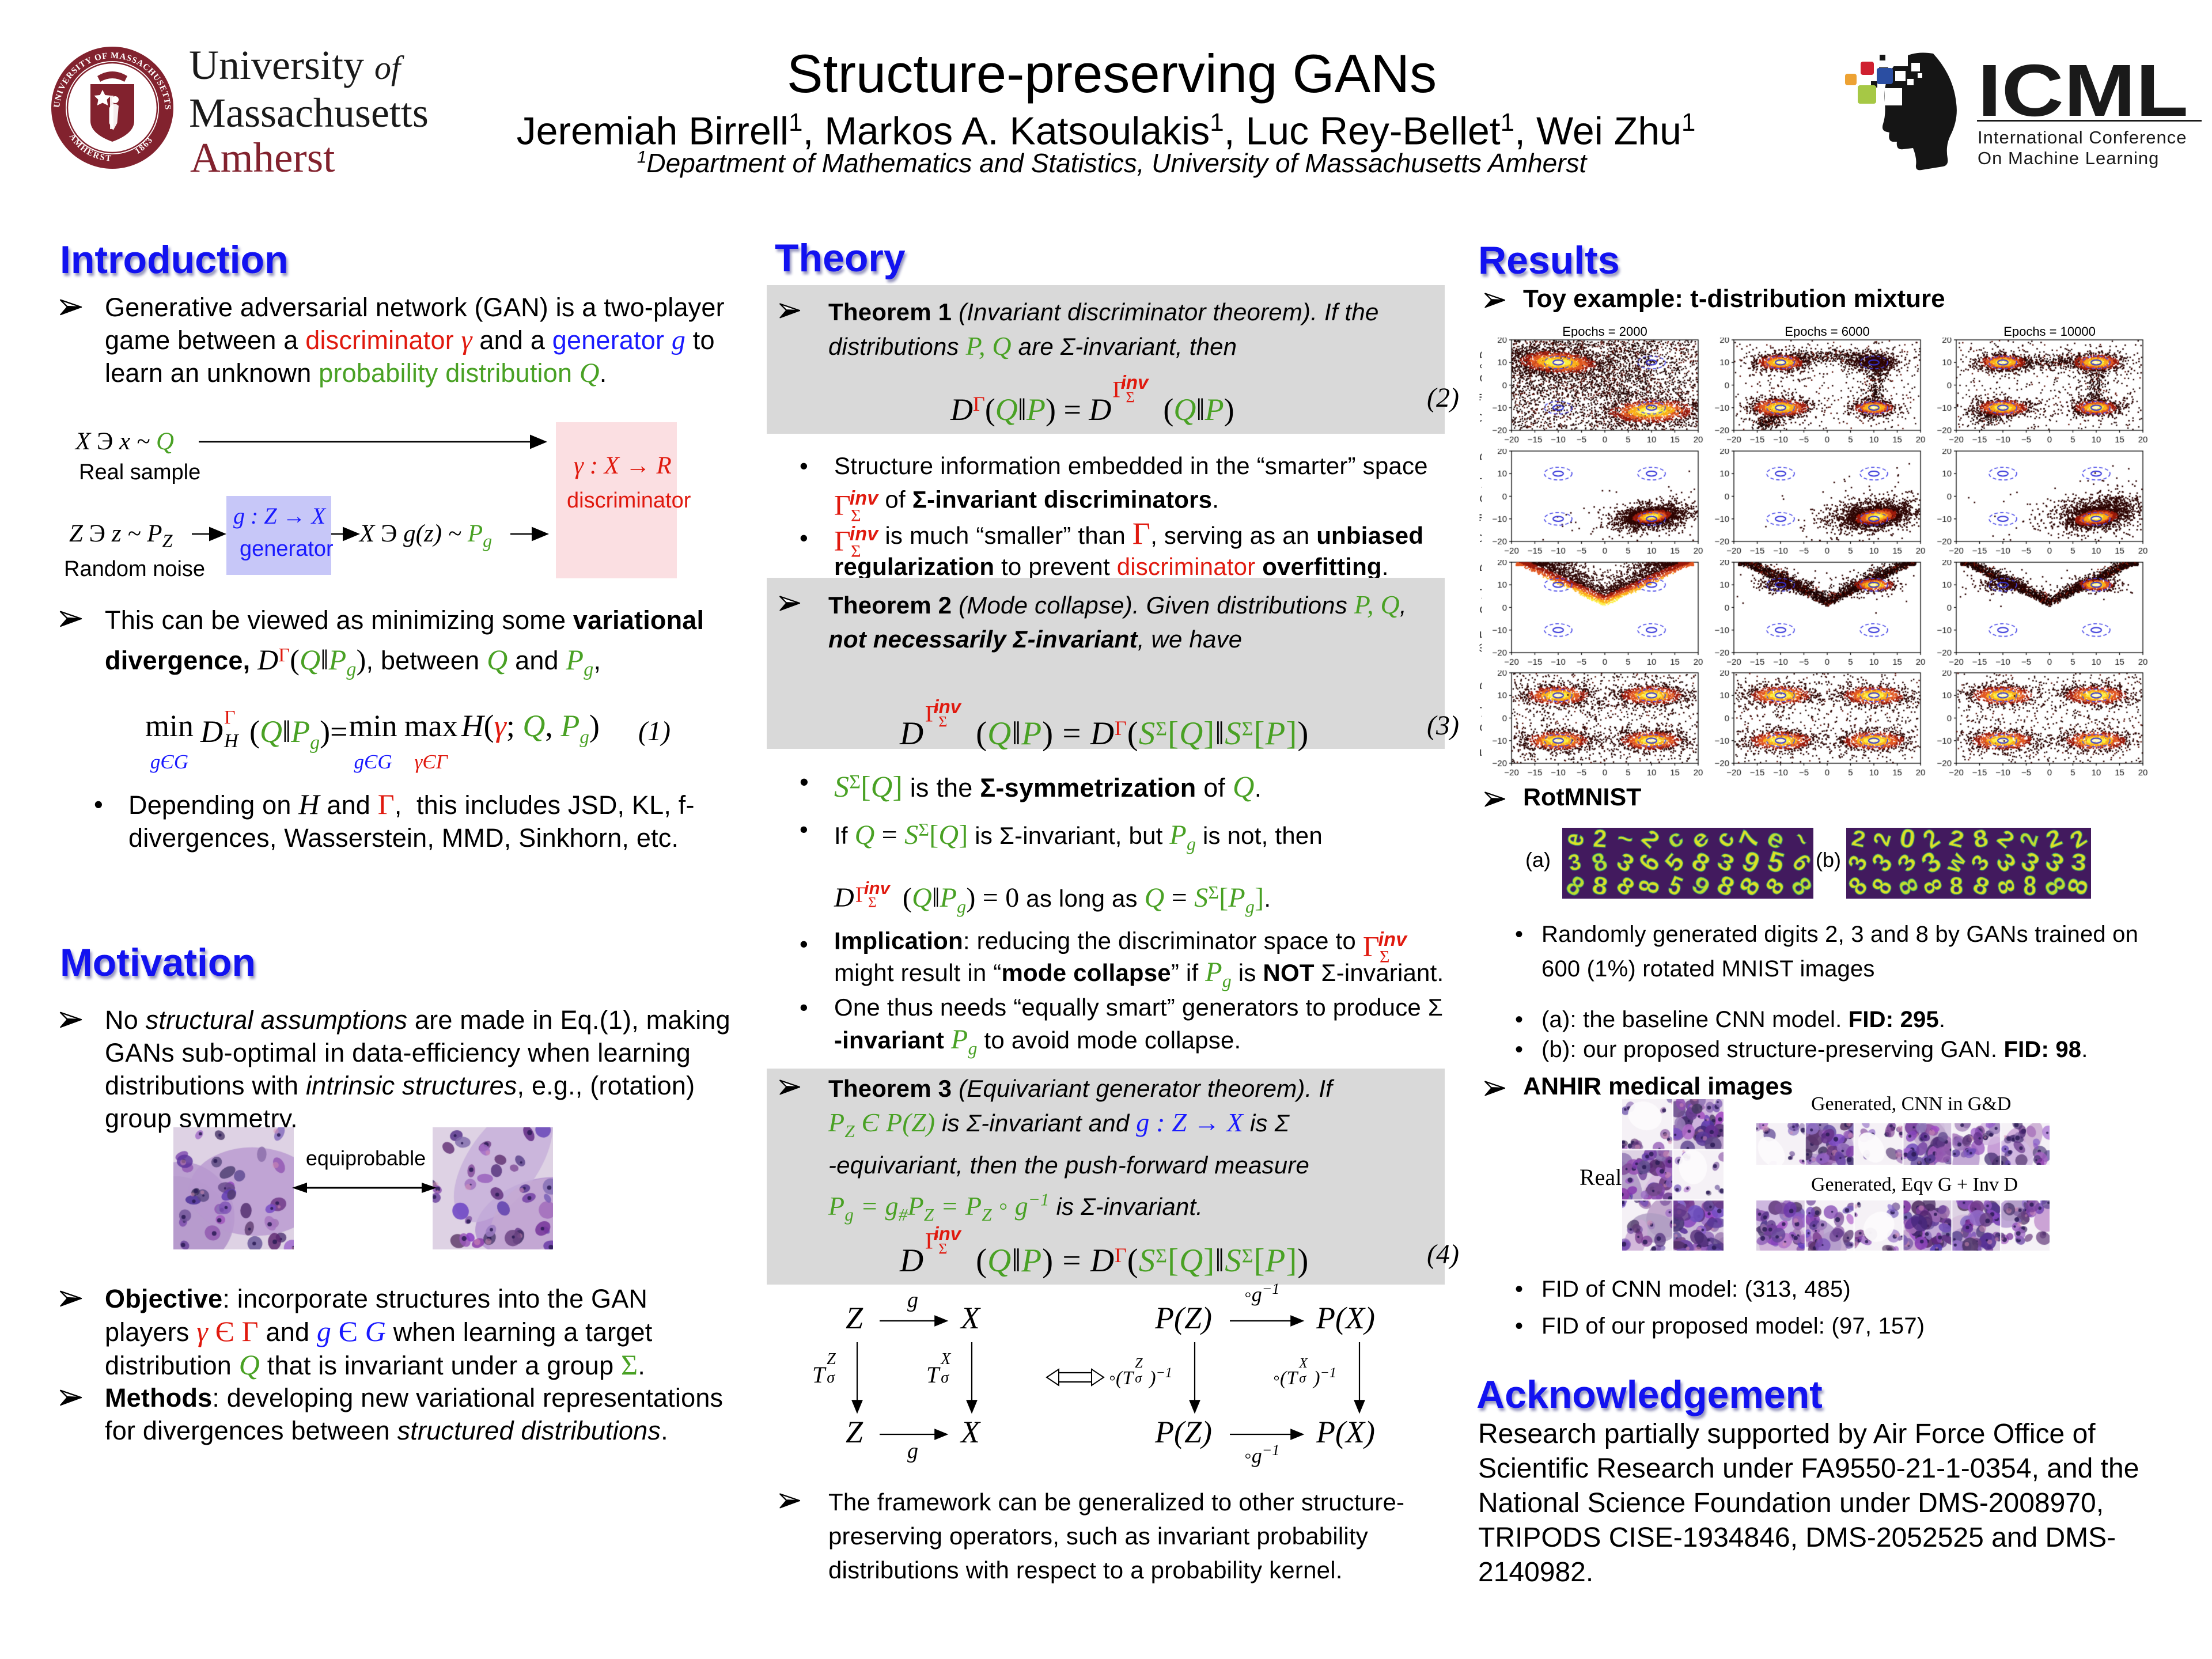  What do you see at coordinates (2082, 137) in the screenshot?
I see `svg-text: International Conference` at bounding box center [2082, 137].